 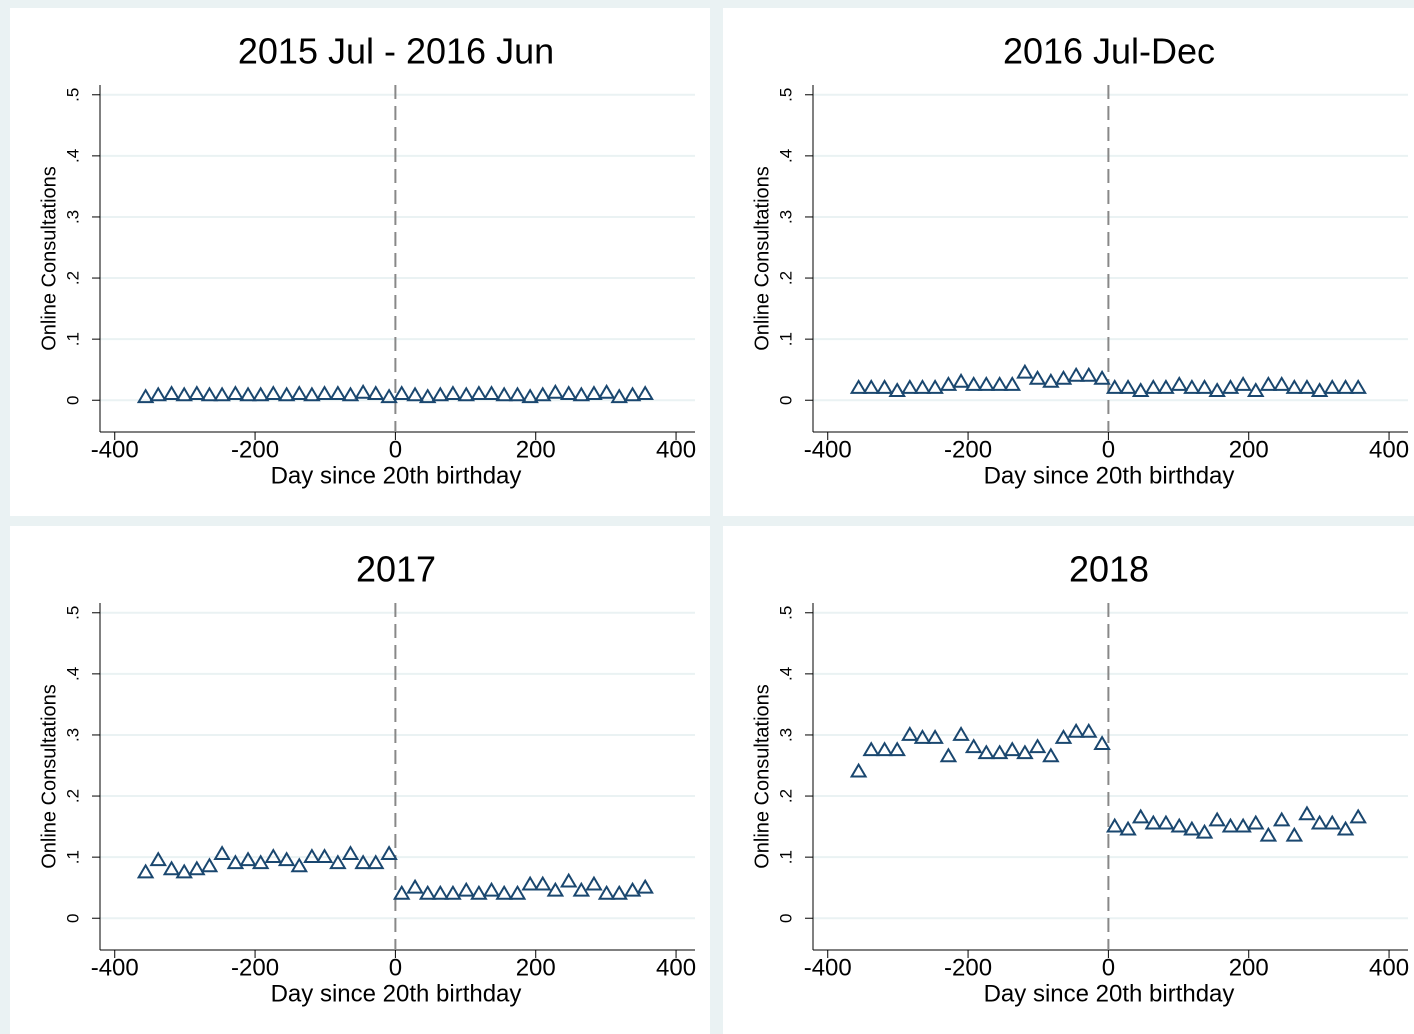 I want to click on y-tick-label: .5, so click(x=72, y=95).